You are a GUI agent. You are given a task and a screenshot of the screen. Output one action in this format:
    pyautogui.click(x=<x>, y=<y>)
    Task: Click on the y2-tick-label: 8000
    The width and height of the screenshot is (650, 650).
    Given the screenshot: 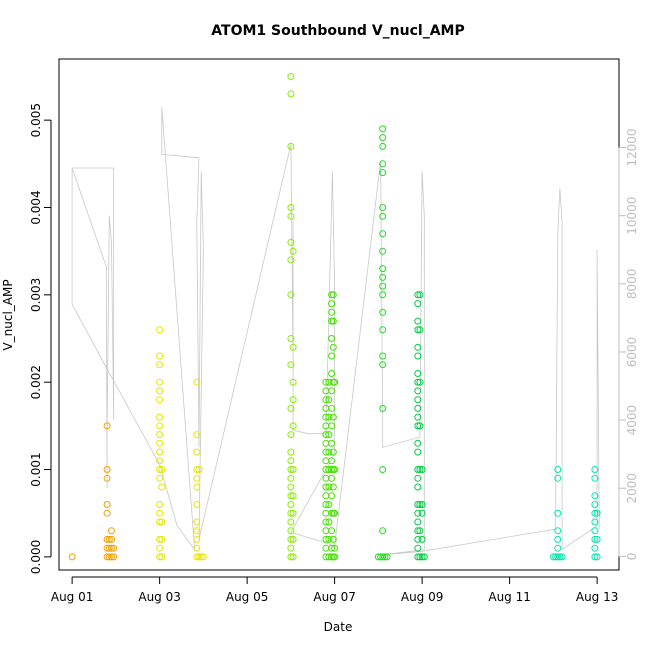 What is the action you would take?
    pyautogui.click(x=632, y=284)
    